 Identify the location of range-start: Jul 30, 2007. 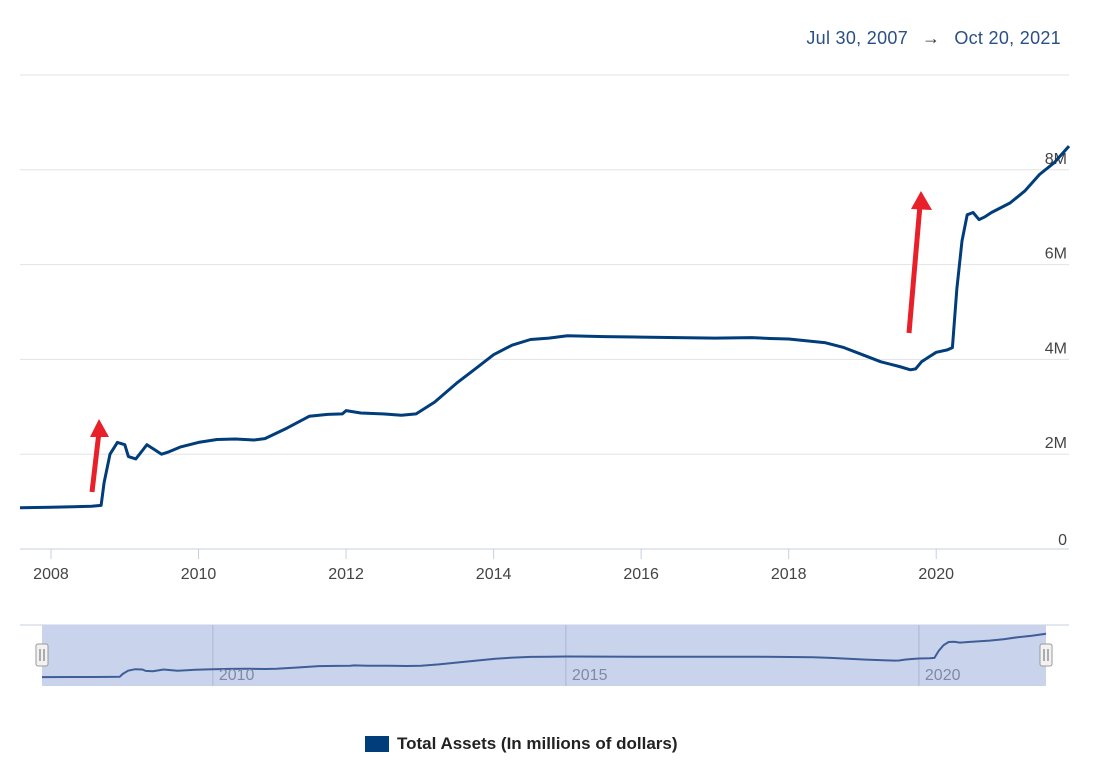
(857, 38).